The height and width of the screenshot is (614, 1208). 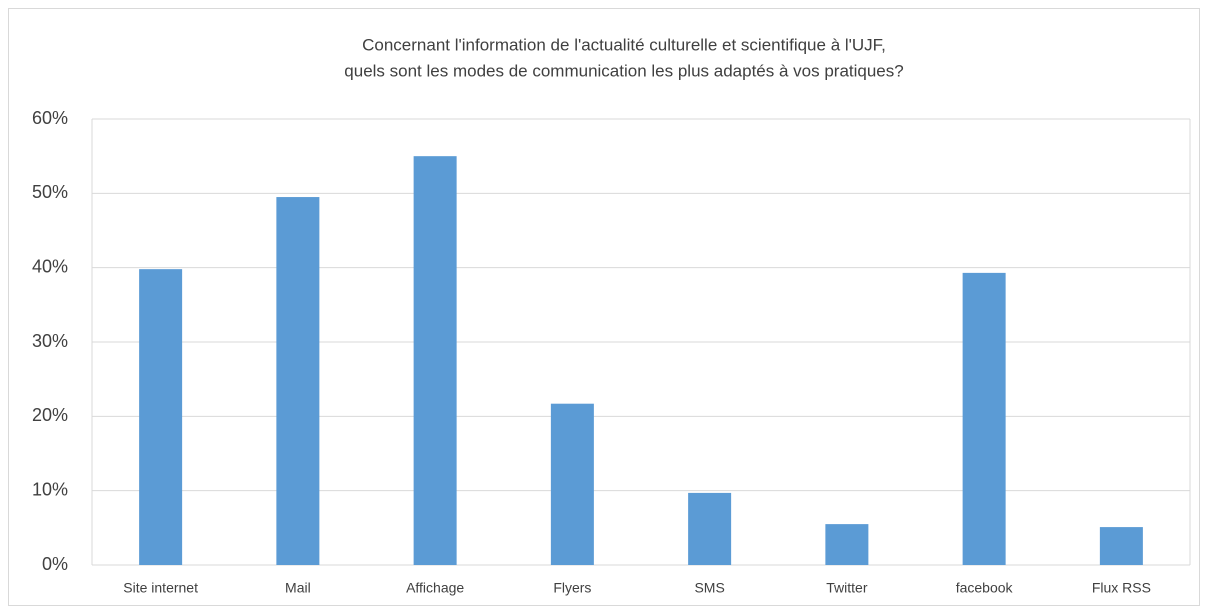 What do you see at coordinates (298, 588) in the screenshot?
I see `x-tick-label: Mail` at bounding box center [298, 588].